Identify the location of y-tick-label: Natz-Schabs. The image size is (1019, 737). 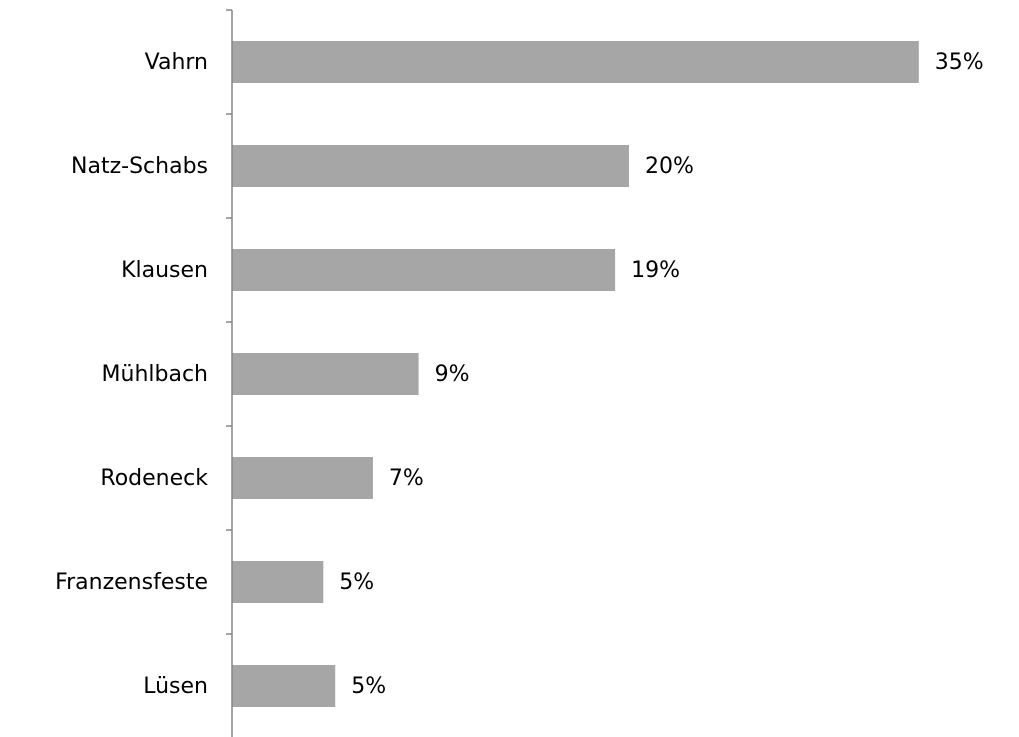
(139, 166).